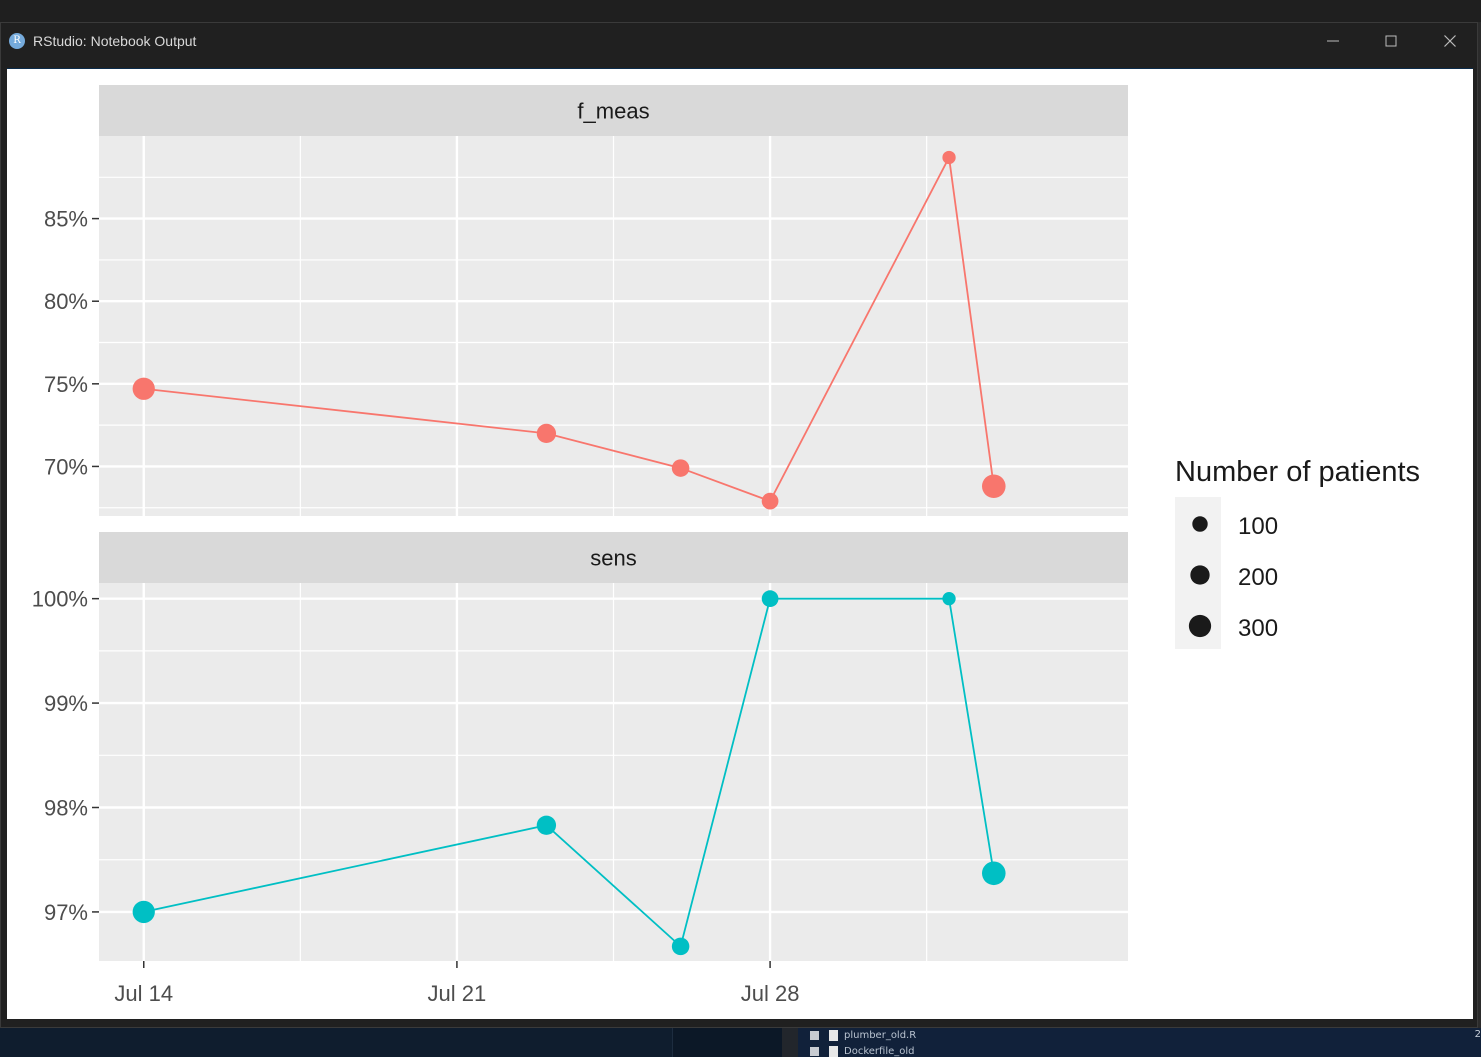 This screenshot has width=1481, height=1057. What do you see at coordinates (790, 1042) in the screenshot?
I see `background-scrollbar` at bounding box center [790, 1042].